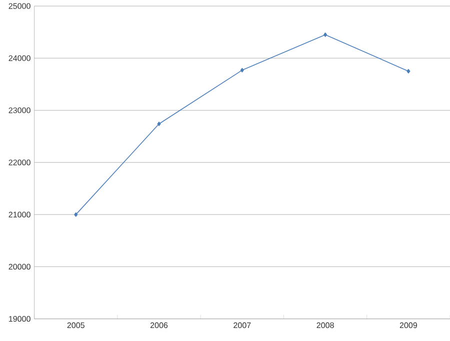 The height and width of the screenshot is (341, 450). What do you see at coordinates (19, 163) in the screenshot?
I see `y-tick-label: 22000` at bounding box center [19, 163].